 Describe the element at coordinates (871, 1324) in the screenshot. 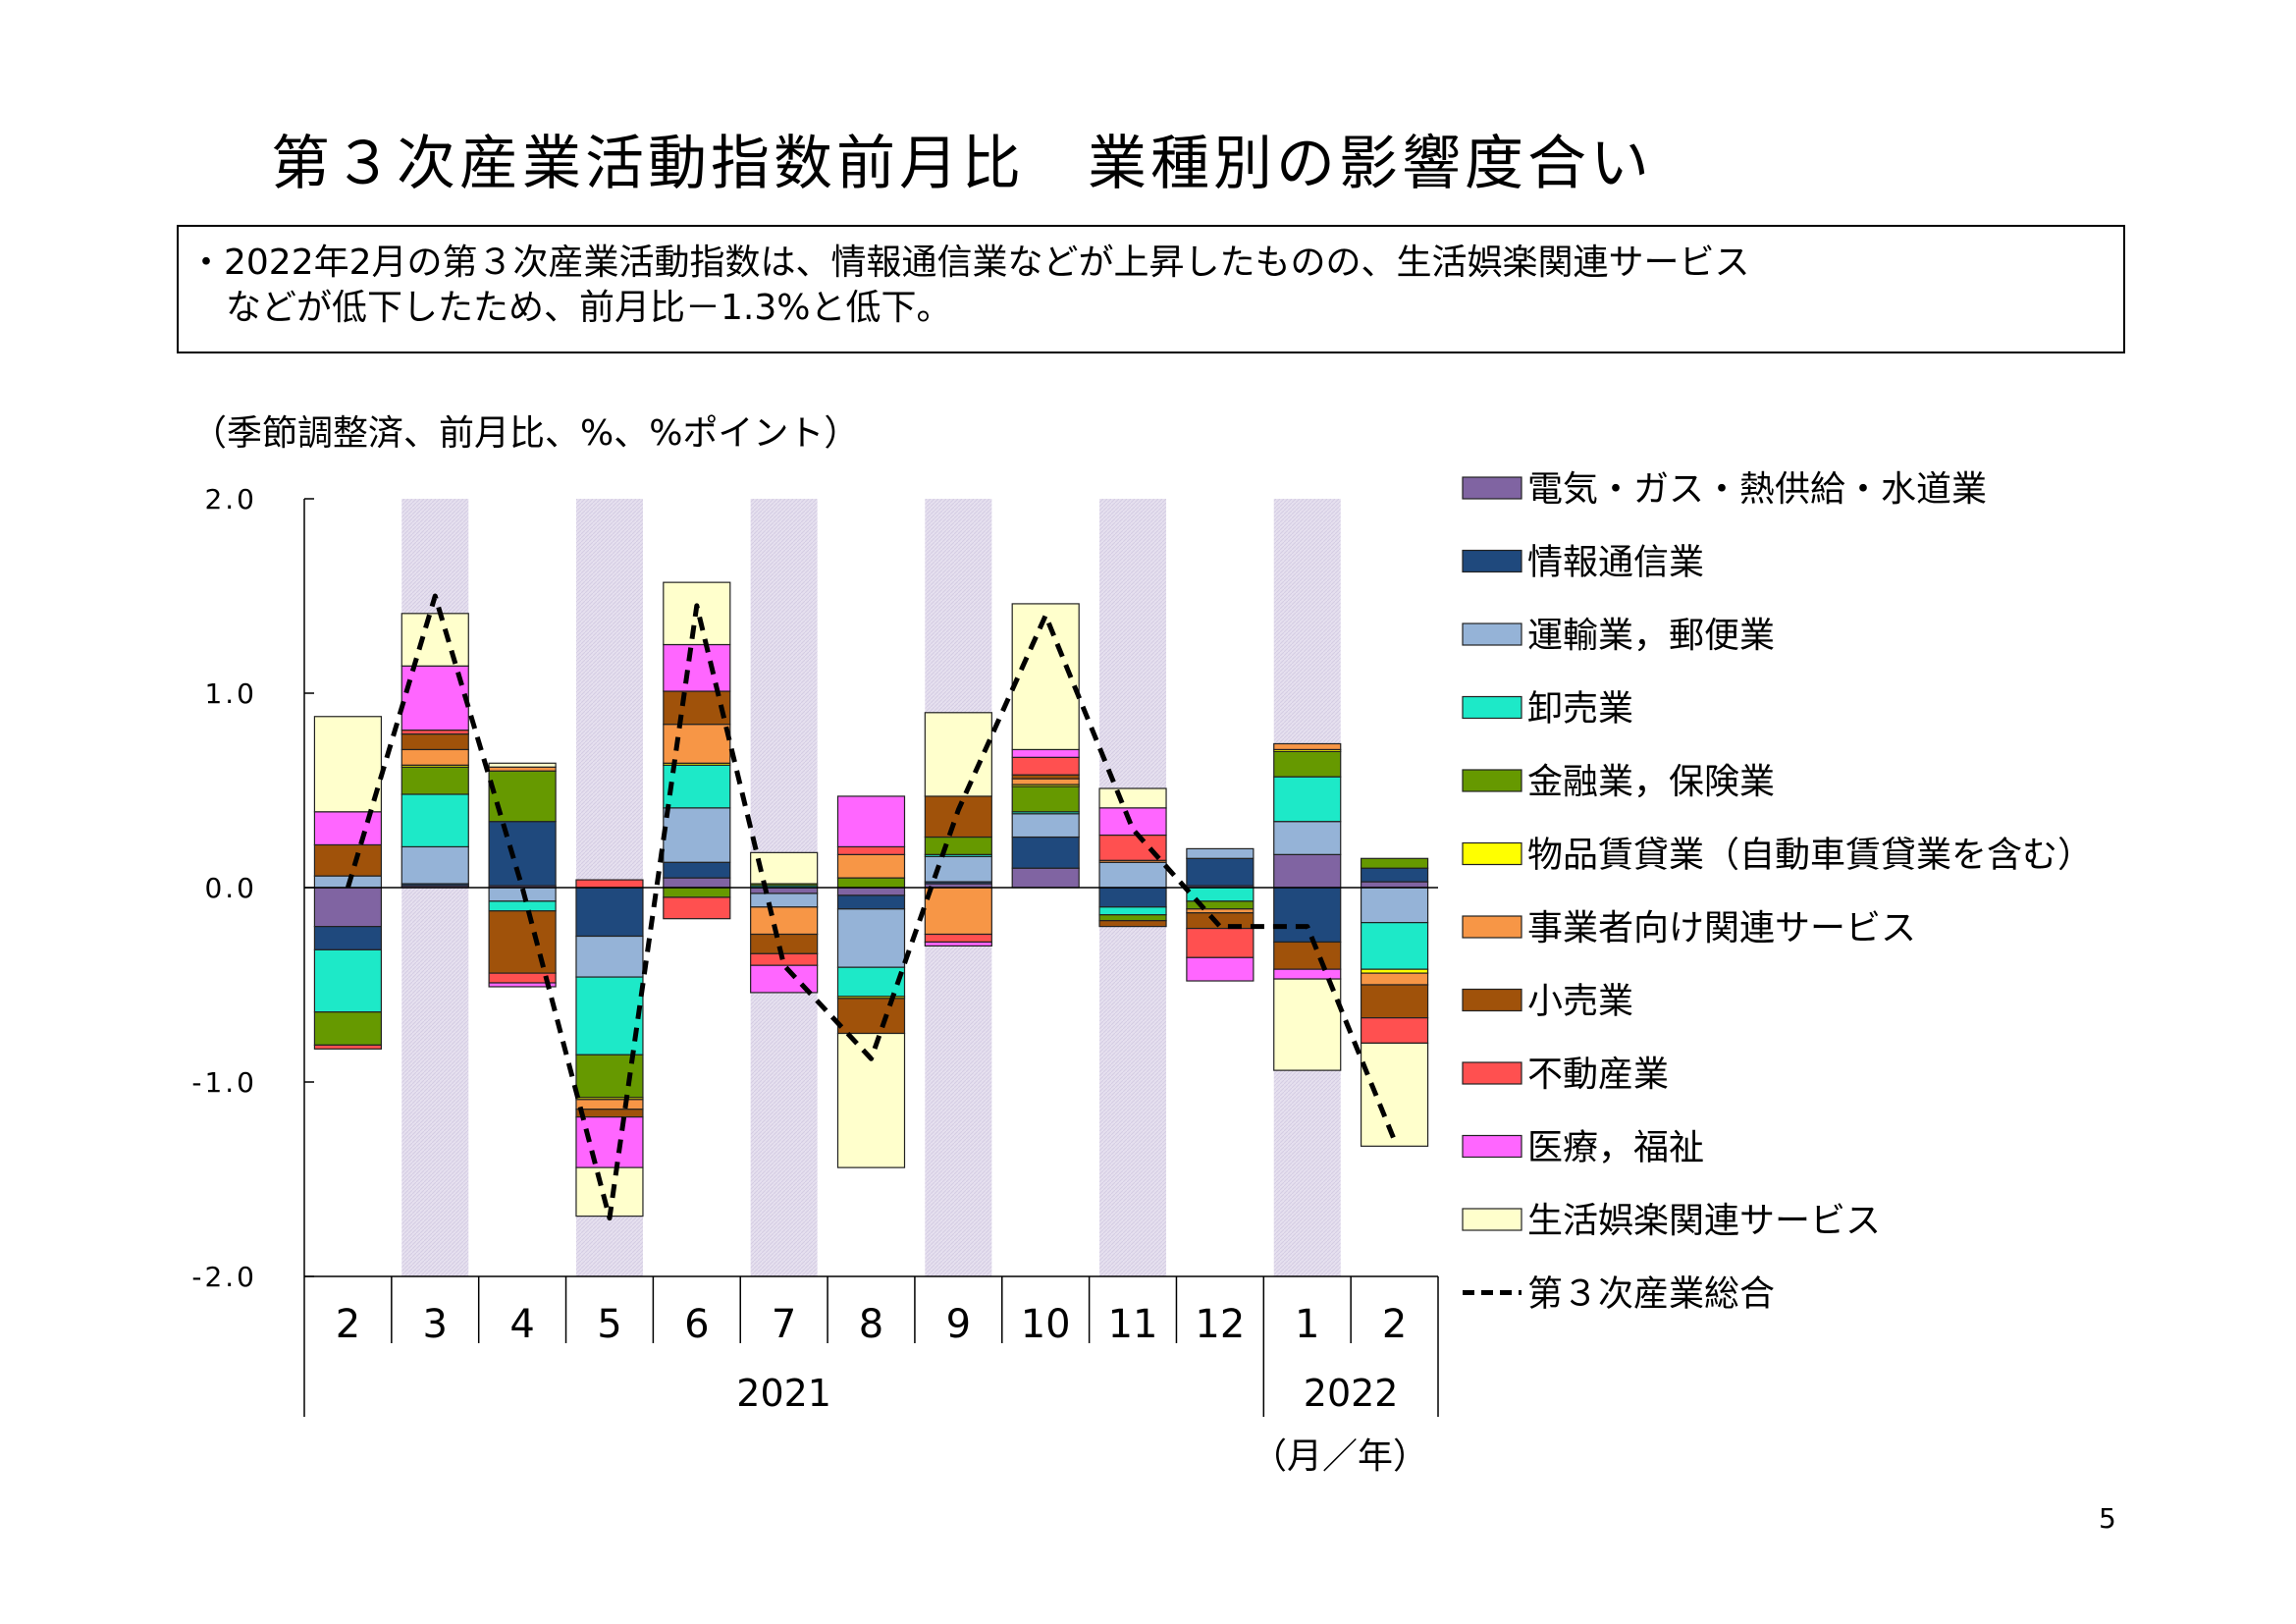

I see `x-tick-label: 8` at that location.